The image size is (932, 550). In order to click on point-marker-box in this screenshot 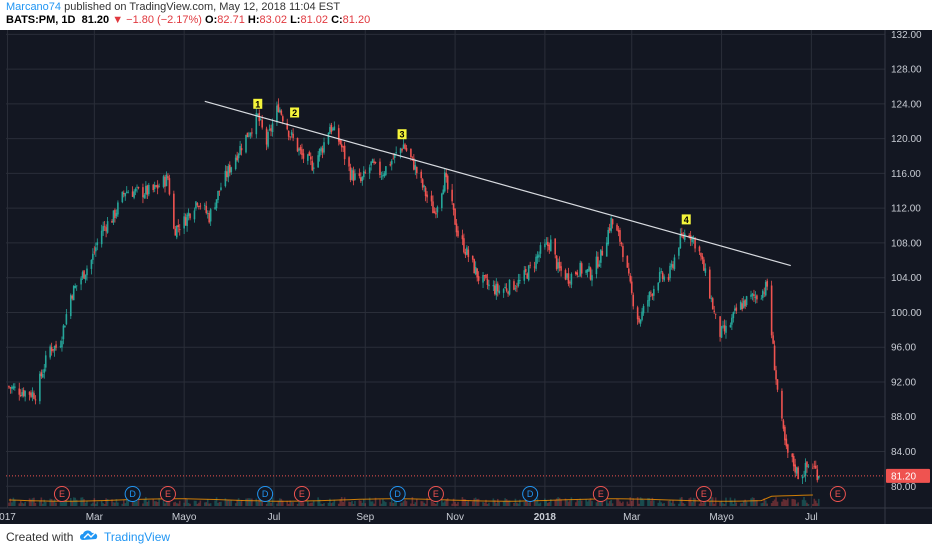, I will do `click(295, 112)`.